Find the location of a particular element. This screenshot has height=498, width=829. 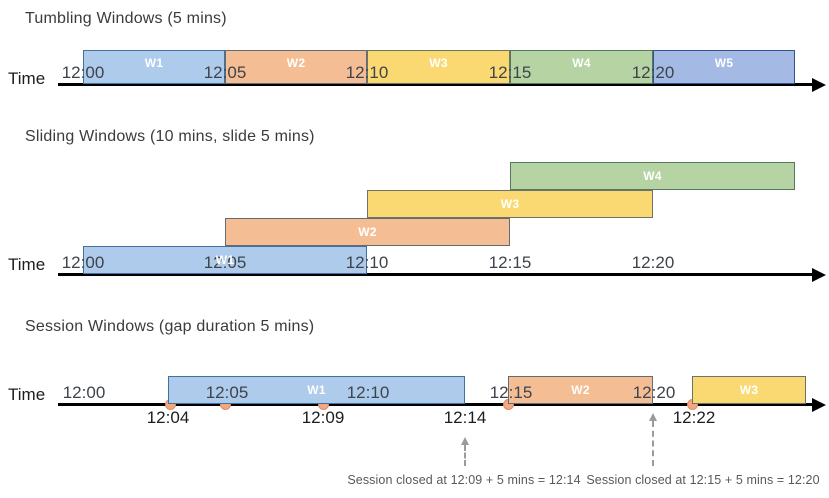

window-label: W5 is located at coordinates (724, 63).